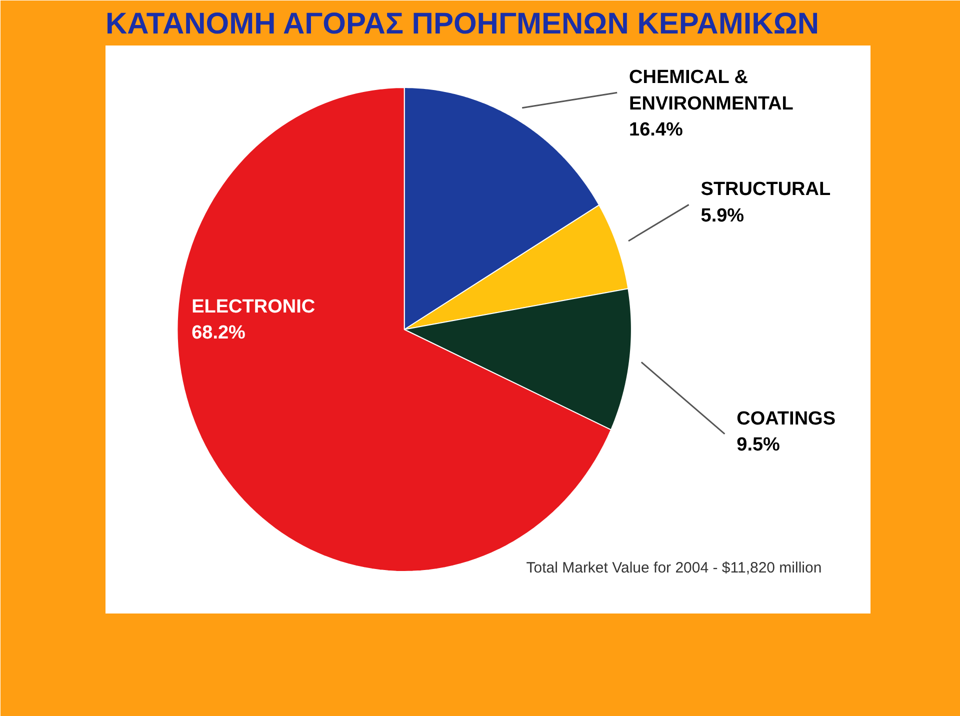 This screenshot has width=960, height=716. I want to click on slice-label: COATINGS, so click(786, 419).